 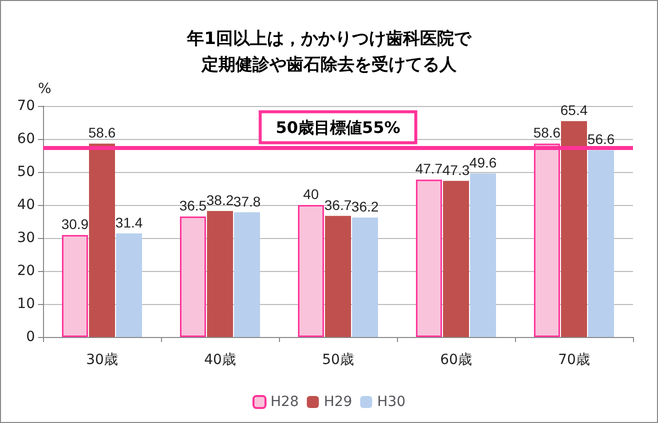 What do you see at coordinates (284, 402) in the screenshot?
I see `legend-label: H28` at bounding box center [284, 402].